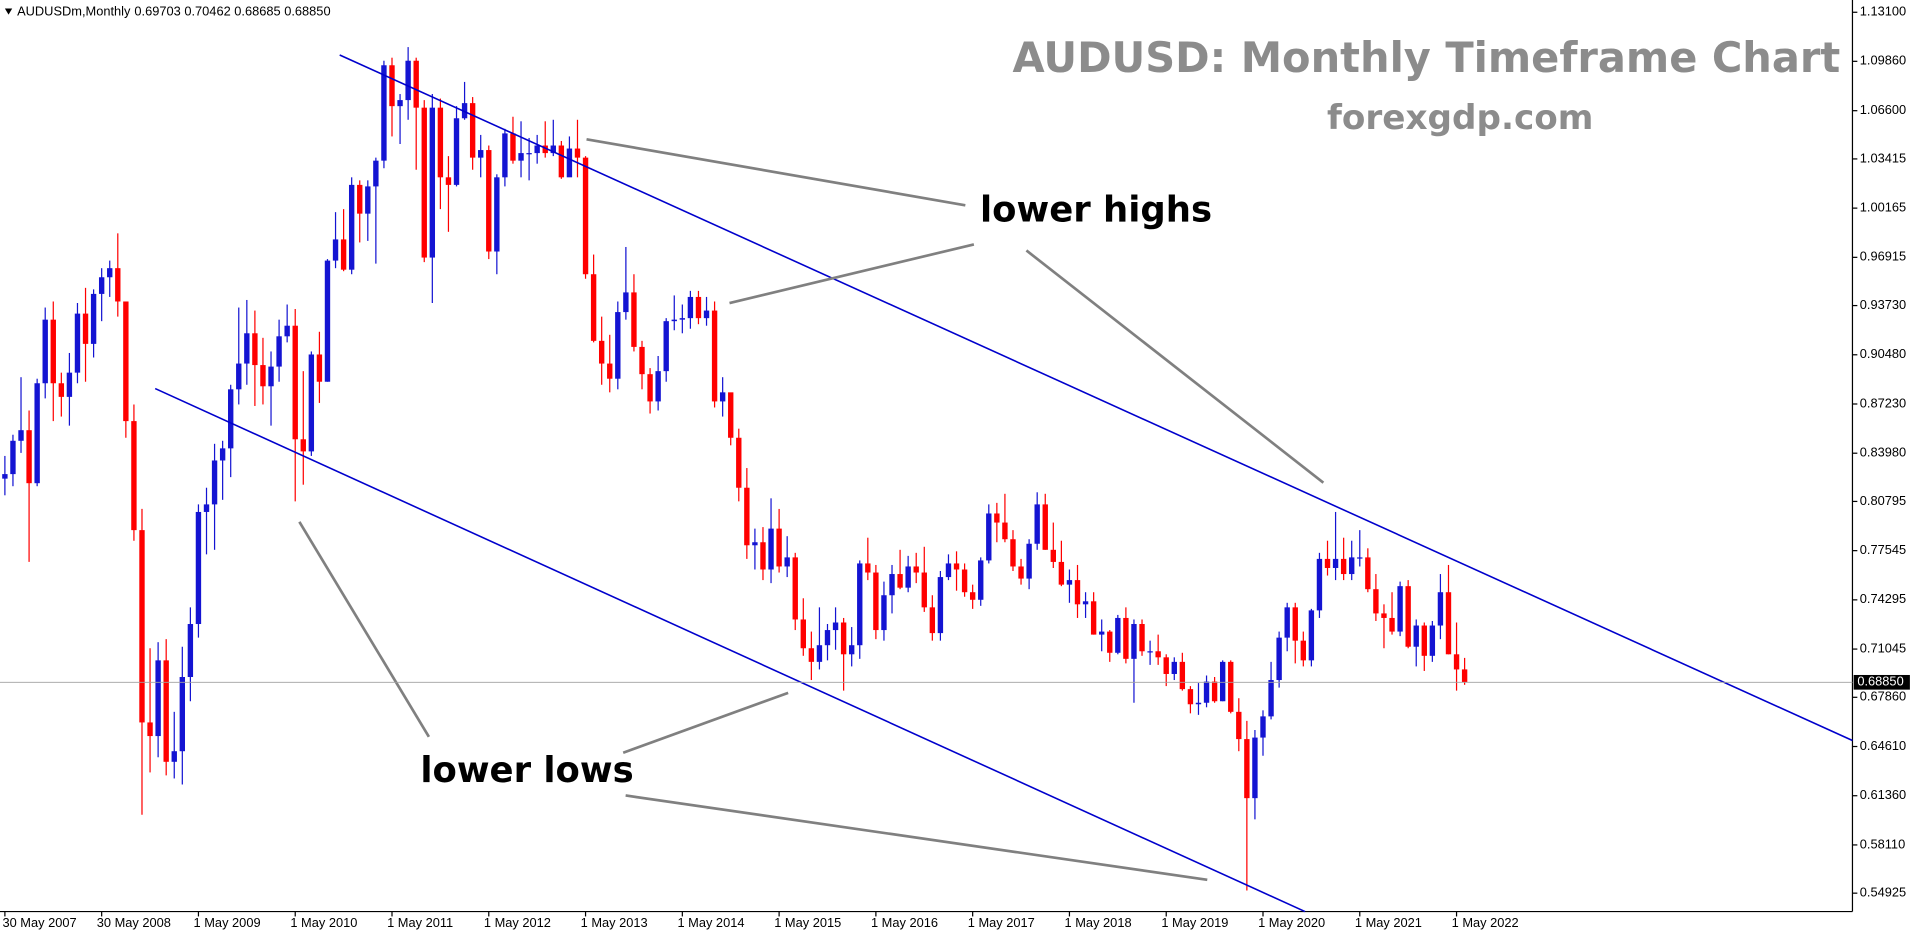 This screenshot has height=936, width=1916. What do you see at coordinates (232, 11) in the screenshot?
I see `ohlc-values: 0.69703 0.70462 0.68685 0.68850` at bounding box center [232, 11].